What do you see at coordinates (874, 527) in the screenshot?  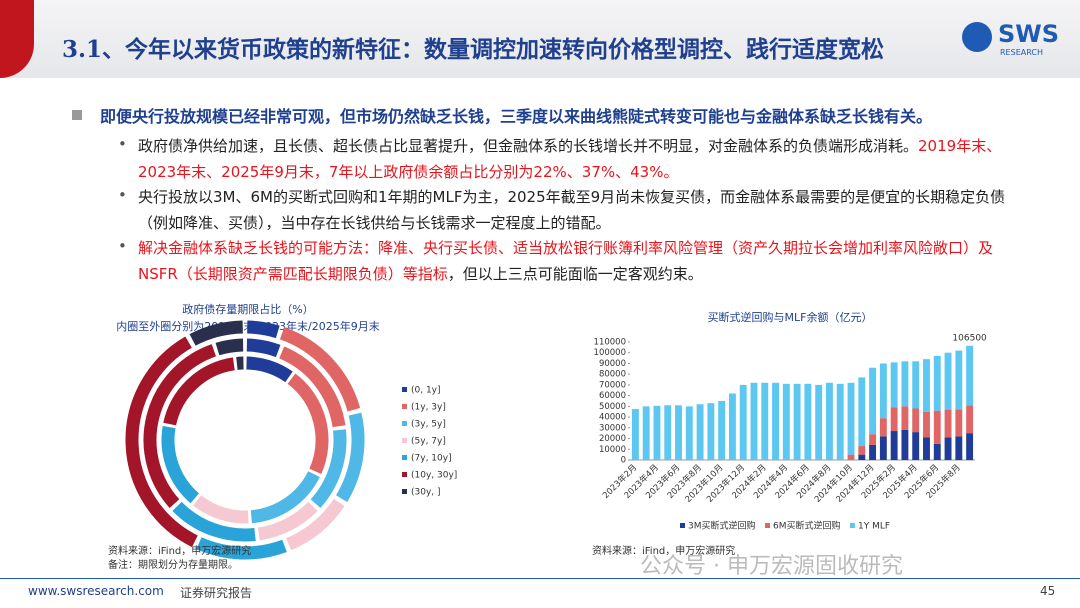 I see `legend-label: 1Y MLF` at bounding box center [874, 527].